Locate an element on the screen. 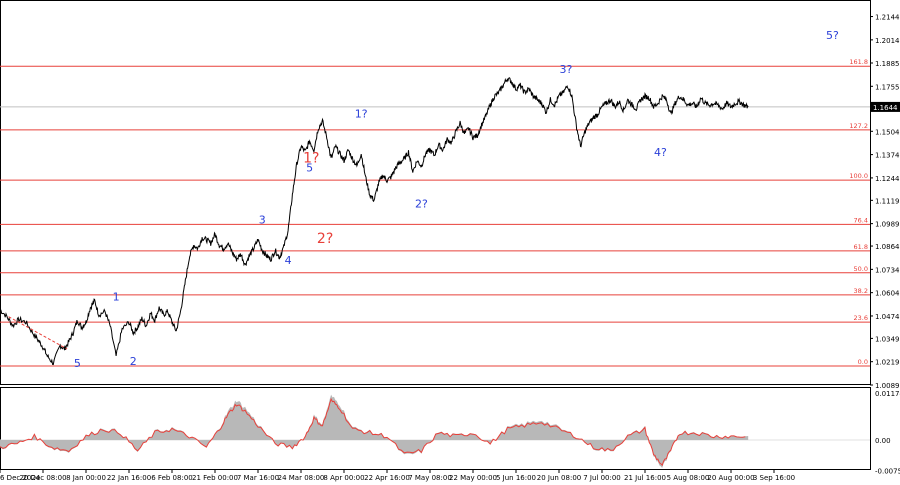 The height and width of the screenshot is (485, 900). wave-label: 4? is located at coordinates (660, 152).